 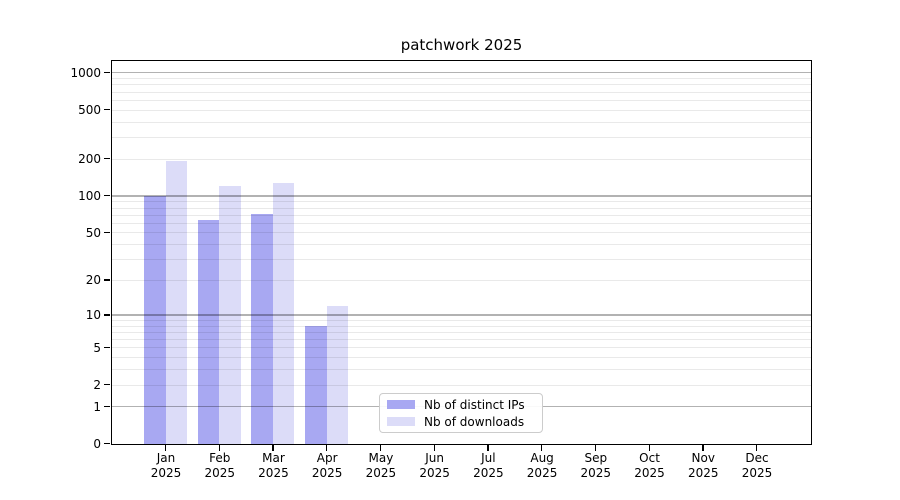 I want to click on x-tick-label: Dec 2025, so click(x=757, y=466).